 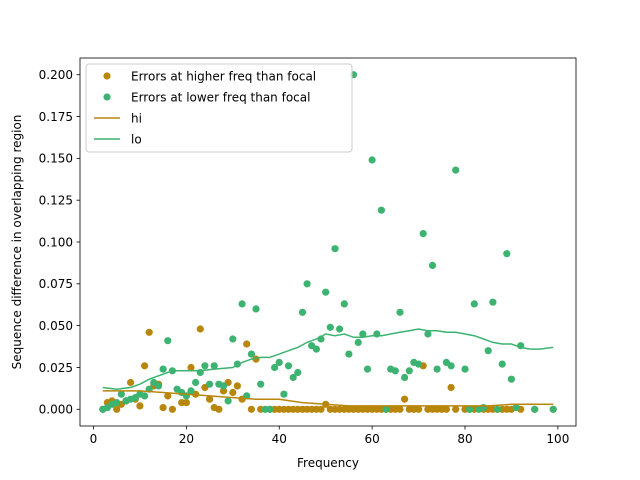 What do you see at coordinates (186, 439) in the screenshot?
I see `x-tick-label: 20` at bounding box center [186, 439].